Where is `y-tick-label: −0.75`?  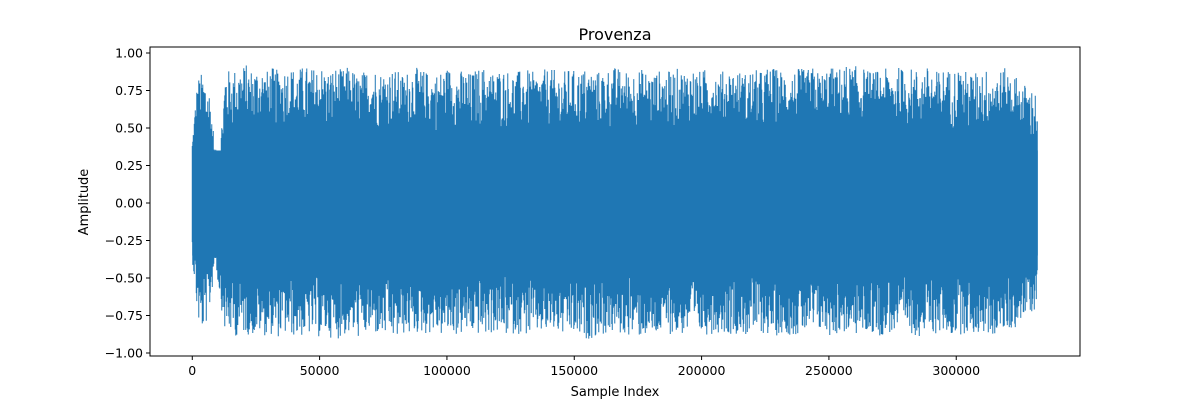
y-tick-label: −0.75 is located at coordinates (124, 315).